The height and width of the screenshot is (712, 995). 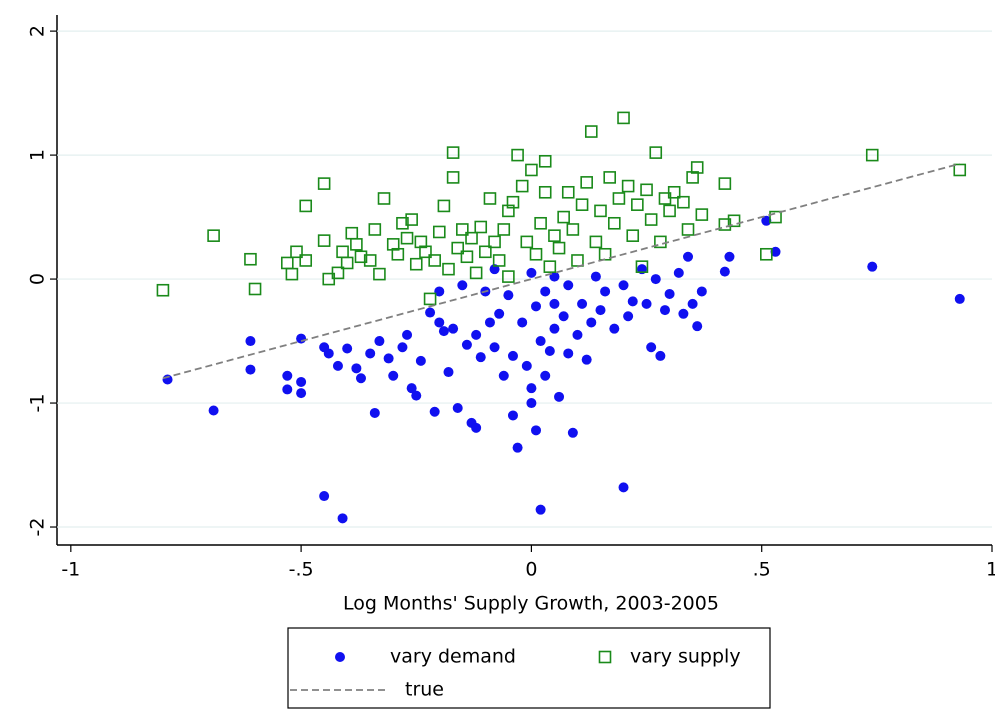 I want to click on legend-label: true, so click(x=424, y=690).